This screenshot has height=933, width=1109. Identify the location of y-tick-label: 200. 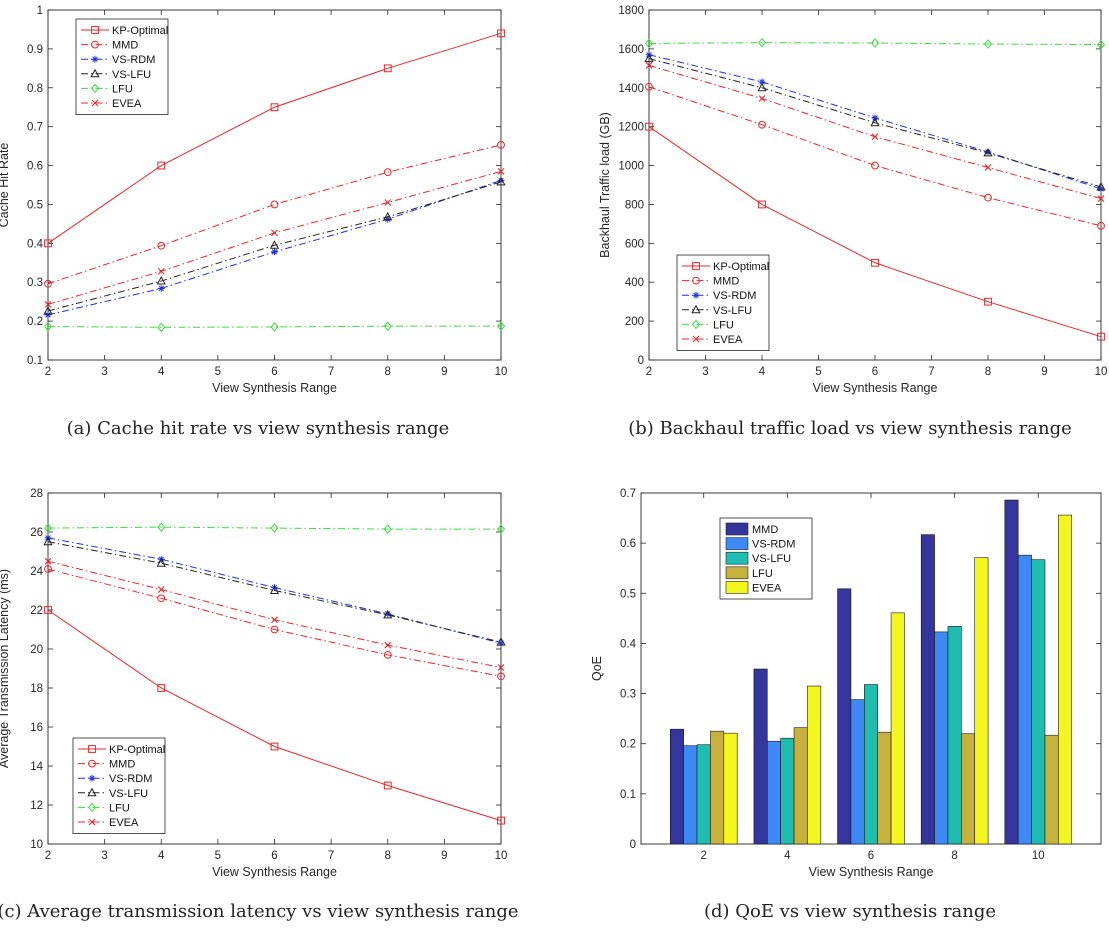
(634, 322).